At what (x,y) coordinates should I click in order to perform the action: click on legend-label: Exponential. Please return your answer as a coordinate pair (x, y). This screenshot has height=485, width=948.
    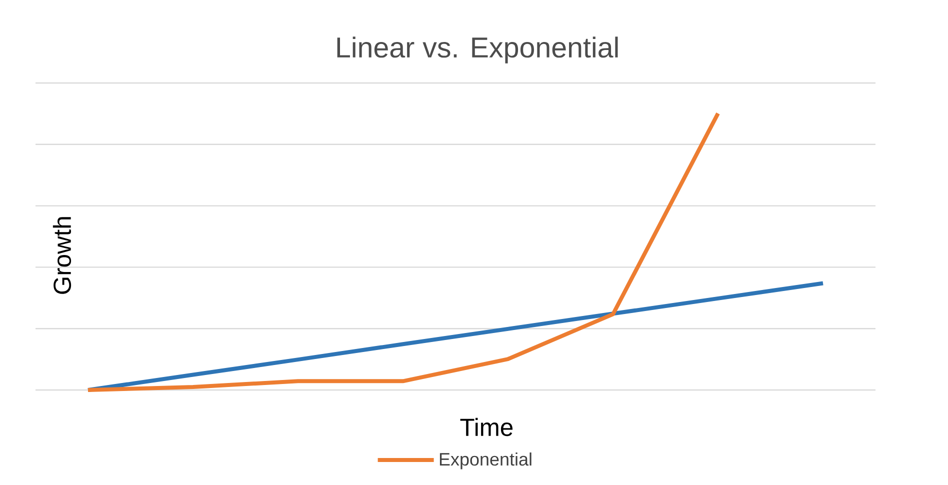
    Looking at the image, I should click on (486, 461).